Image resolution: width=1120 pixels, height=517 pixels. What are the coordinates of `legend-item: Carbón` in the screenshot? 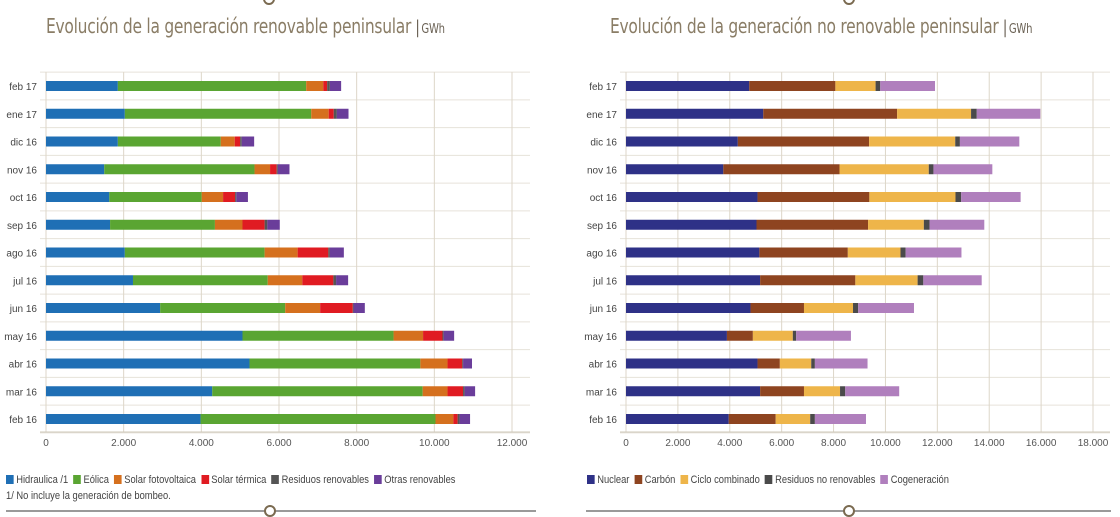 It's located at (654, 480).